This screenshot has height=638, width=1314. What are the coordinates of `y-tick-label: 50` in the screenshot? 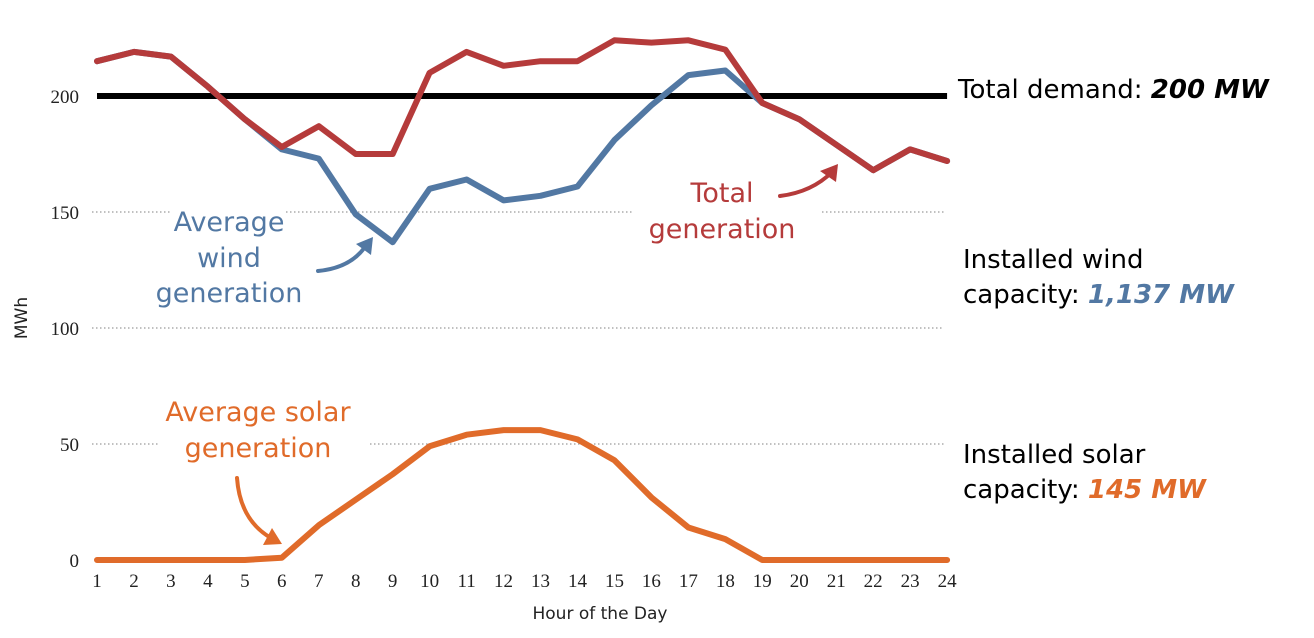 It's located at (69, 445).